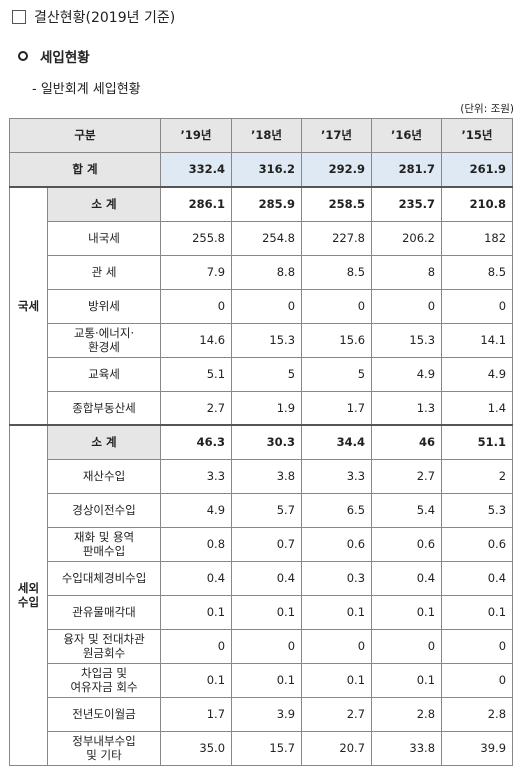 The width and height of the screenshot is (528, 783). I want to click on table-row: 교육세 5.1 5 5 4.9 4.9, so click(262, 374).